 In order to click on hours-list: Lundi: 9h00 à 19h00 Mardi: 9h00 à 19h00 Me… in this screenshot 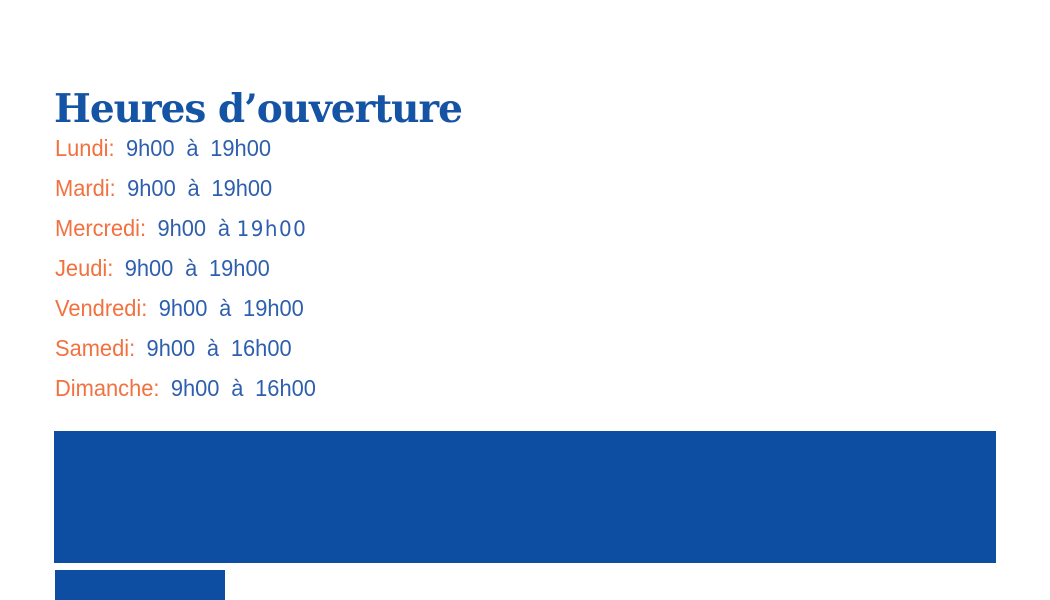, I will do `click(185, 268)`.